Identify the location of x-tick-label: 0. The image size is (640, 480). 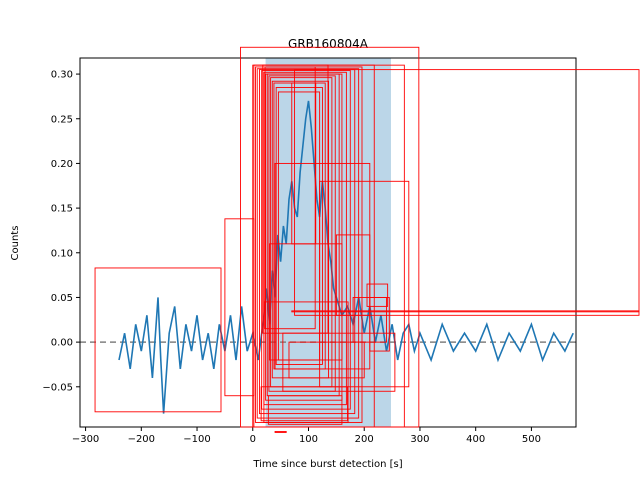
(253, 439).